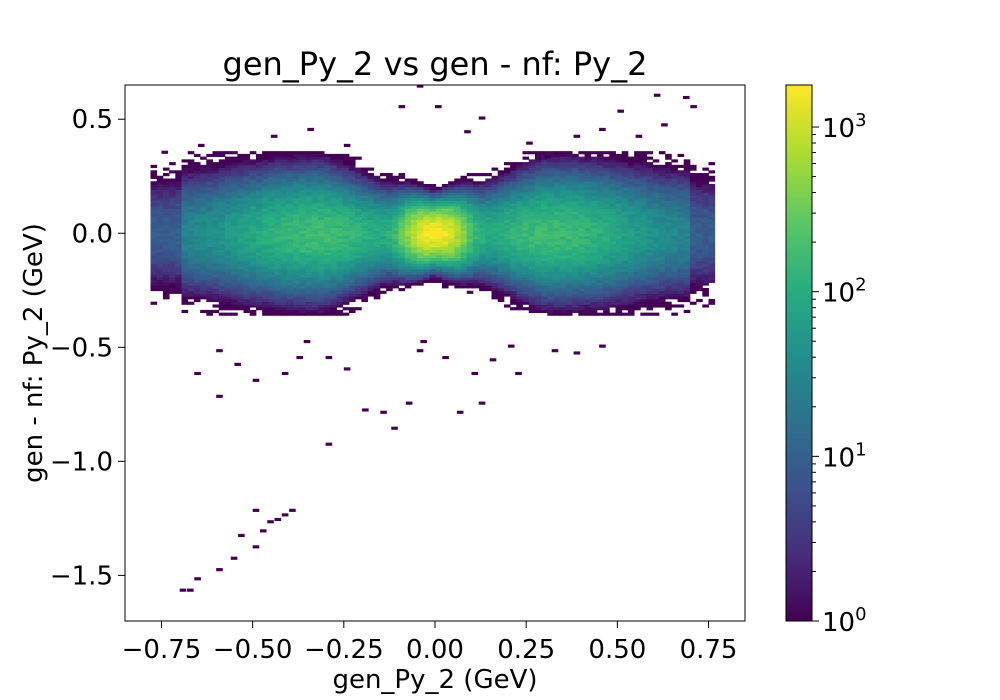 The width and height of the screenshot is (1000, 700). Describe the element at coordinates (344, 650) in the screenshot. I see `x-tick-label: −0.25` at that location.